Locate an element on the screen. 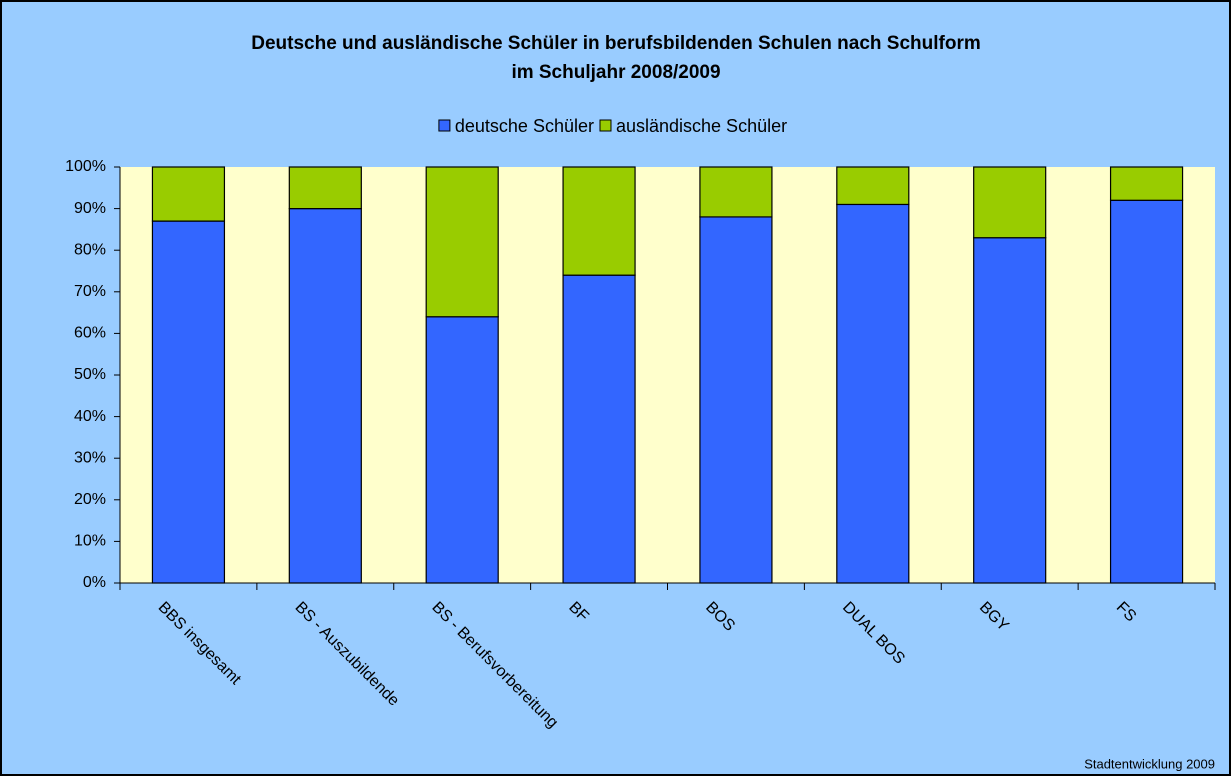  y-tick-label: 10% is located at coordinates (90, 541).